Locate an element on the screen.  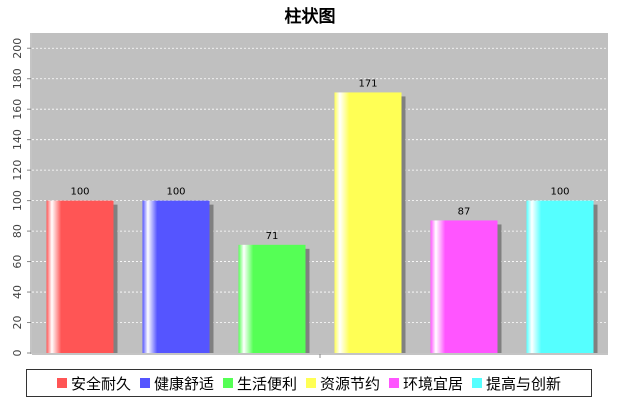
data-label: 87 is located at coordinates (464, 211).